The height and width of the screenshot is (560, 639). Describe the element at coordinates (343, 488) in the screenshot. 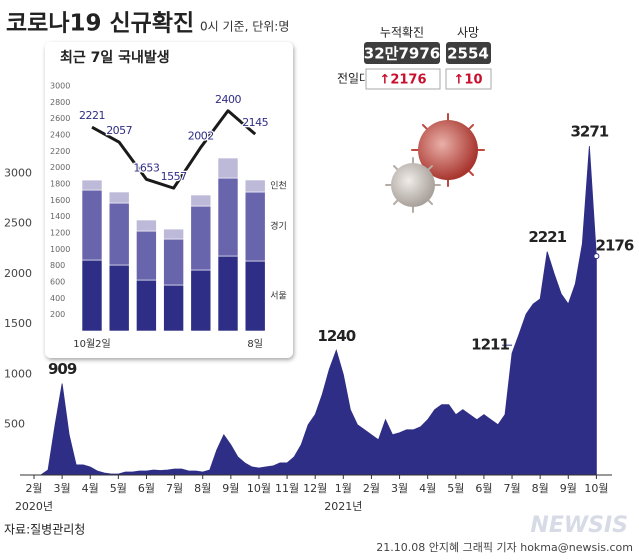

I see `x-tick-label: 1월` at that location.